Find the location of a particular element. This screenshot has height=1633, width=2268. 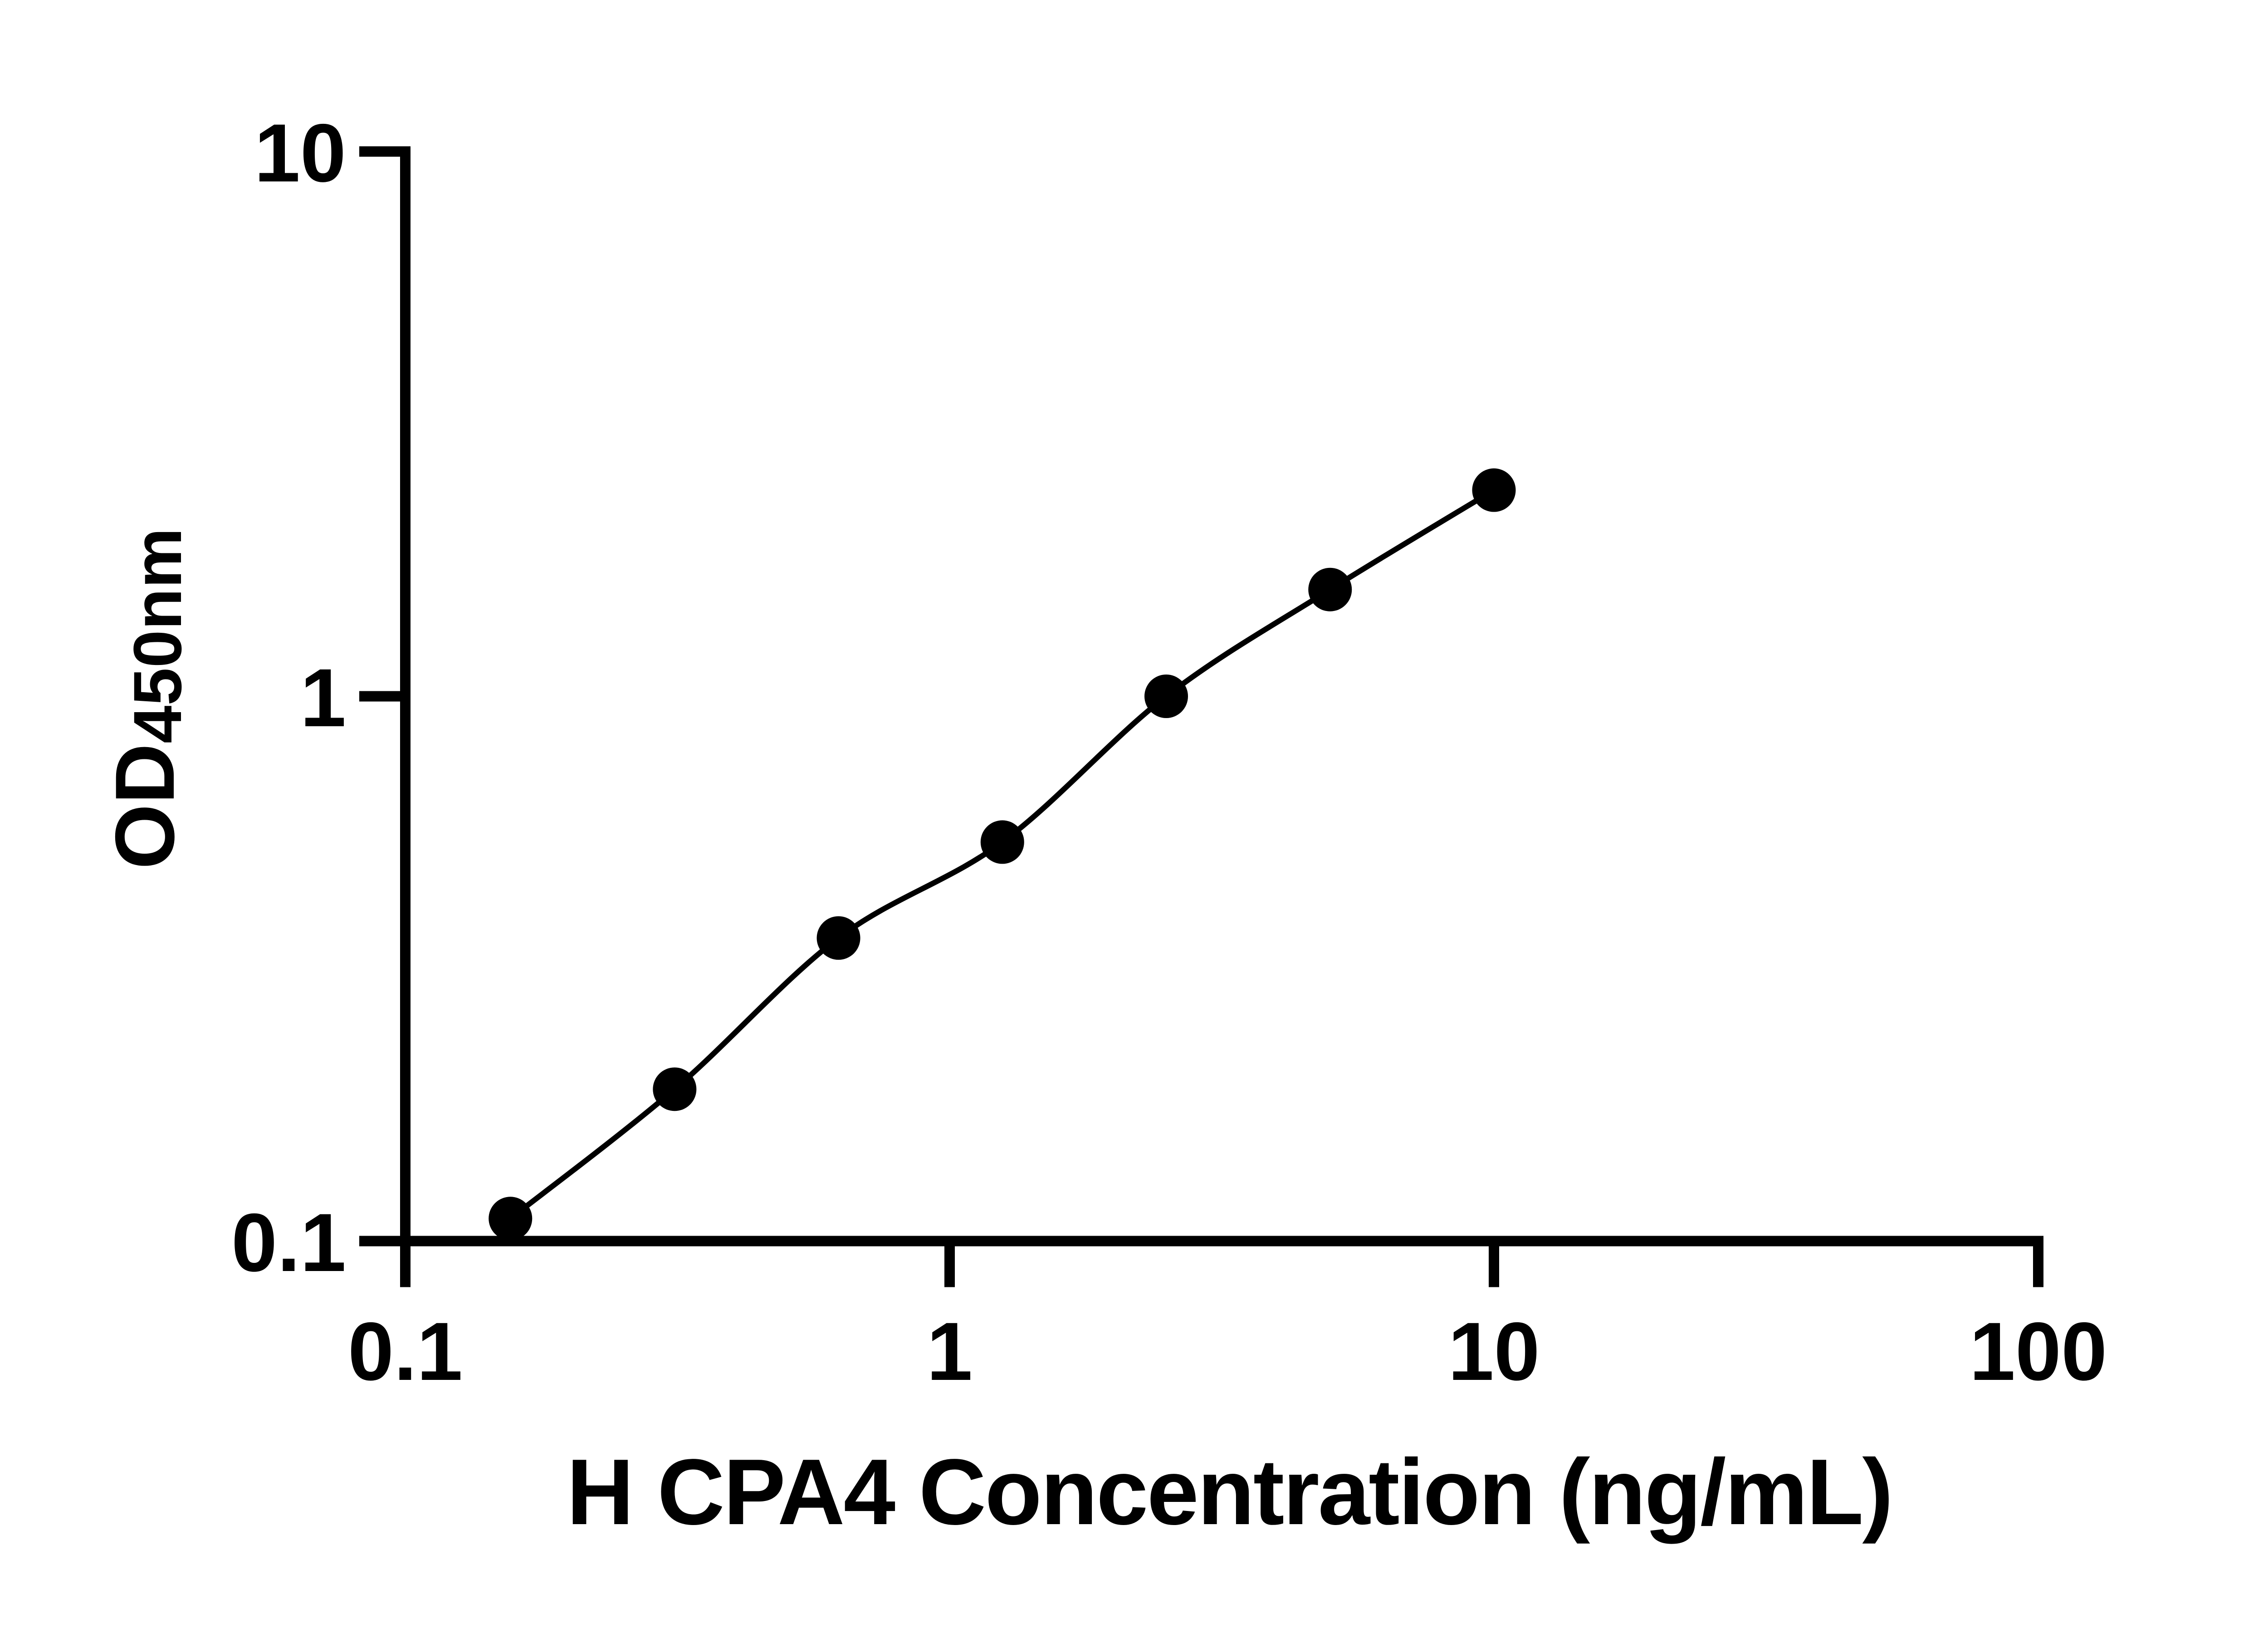

x-tick-label: 1 is located at coordinates (950, 1351).